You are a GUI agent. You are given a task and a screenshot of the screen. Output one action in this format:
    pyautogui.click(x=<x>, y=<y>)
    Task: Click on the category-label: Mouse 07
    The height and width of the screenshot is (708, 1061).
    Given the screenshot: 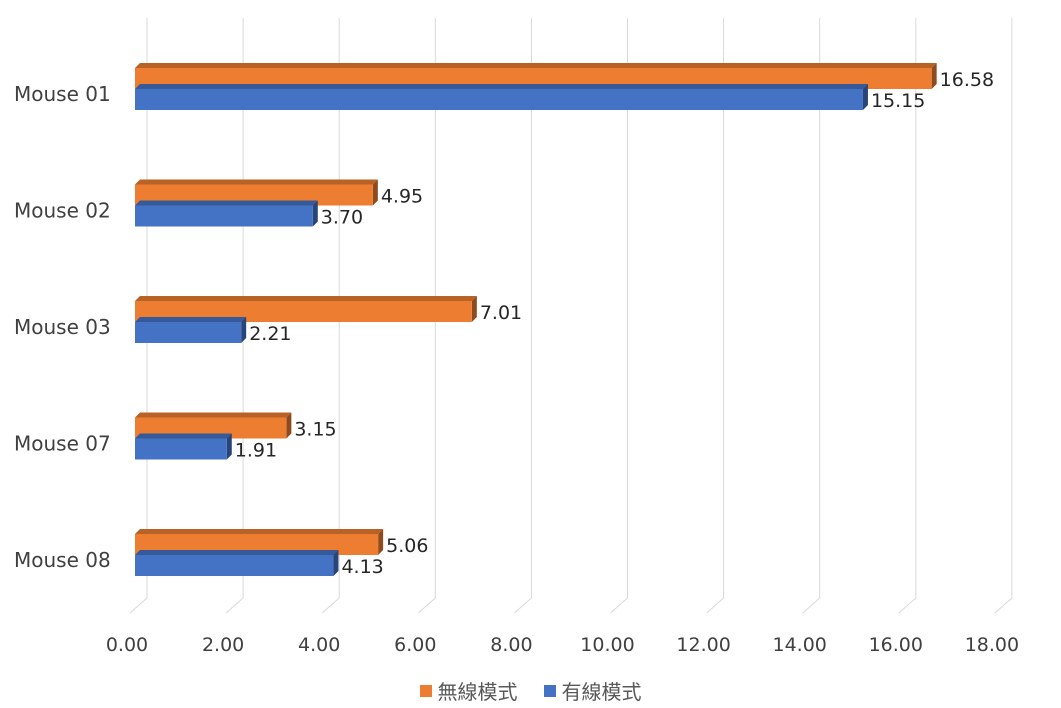 What is the action you would take?
    pyautogui.click(x=62, y=444)
    